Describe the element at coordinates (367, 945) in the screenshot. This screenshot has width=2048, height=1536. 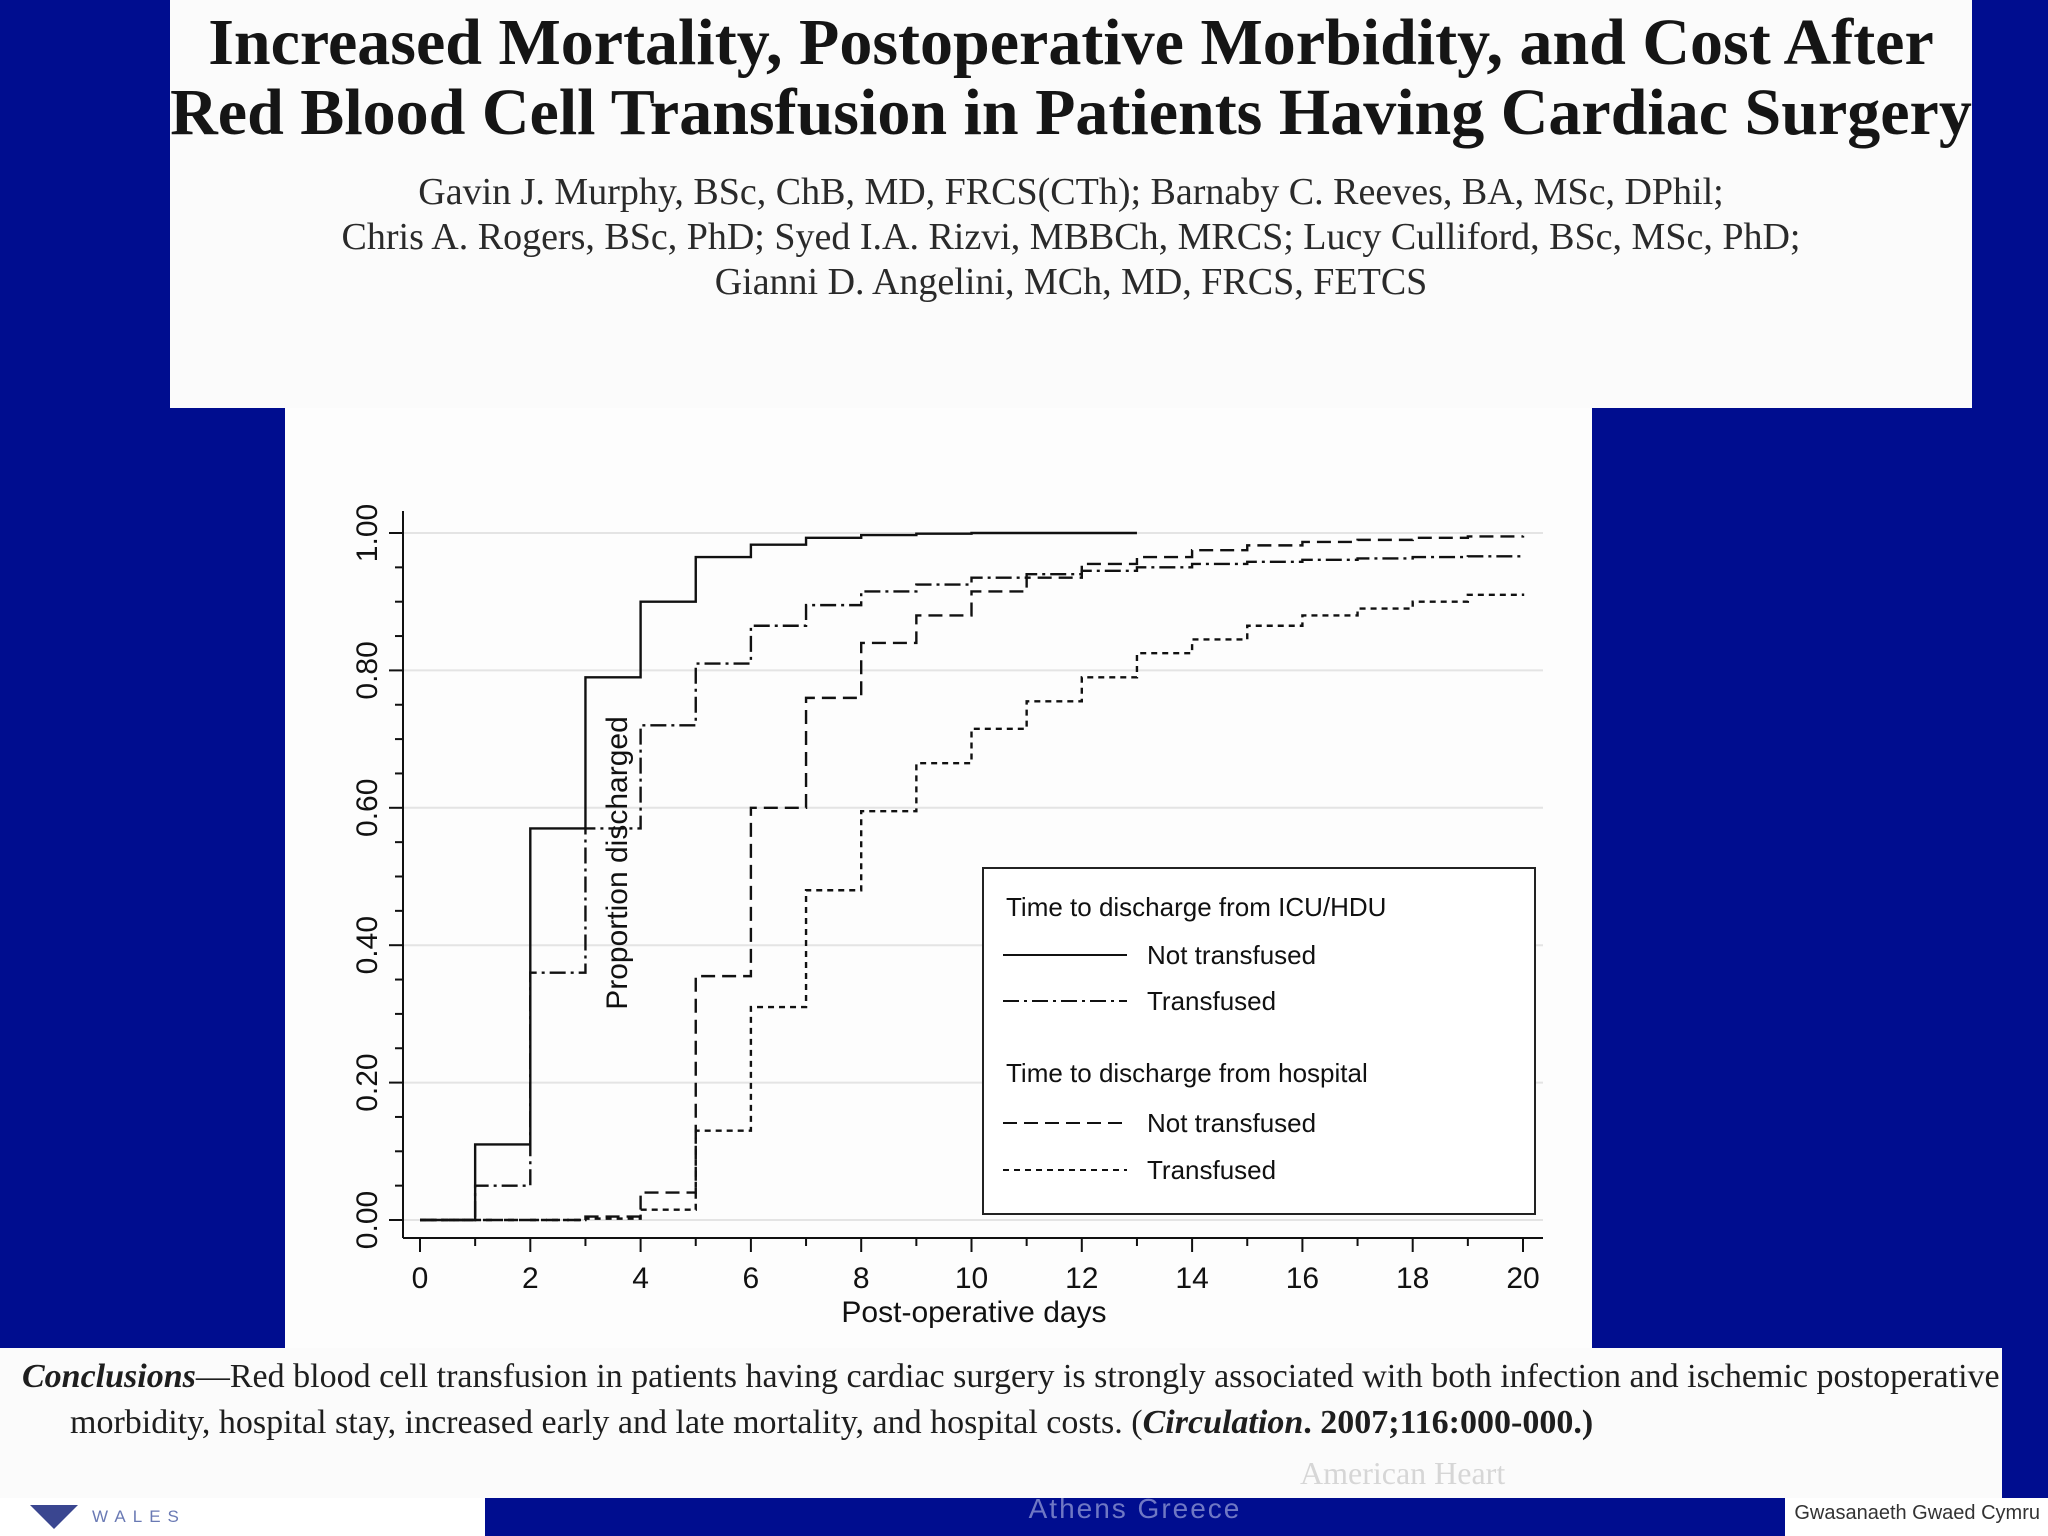
I see `y-tick-label: 0.40` at that location.